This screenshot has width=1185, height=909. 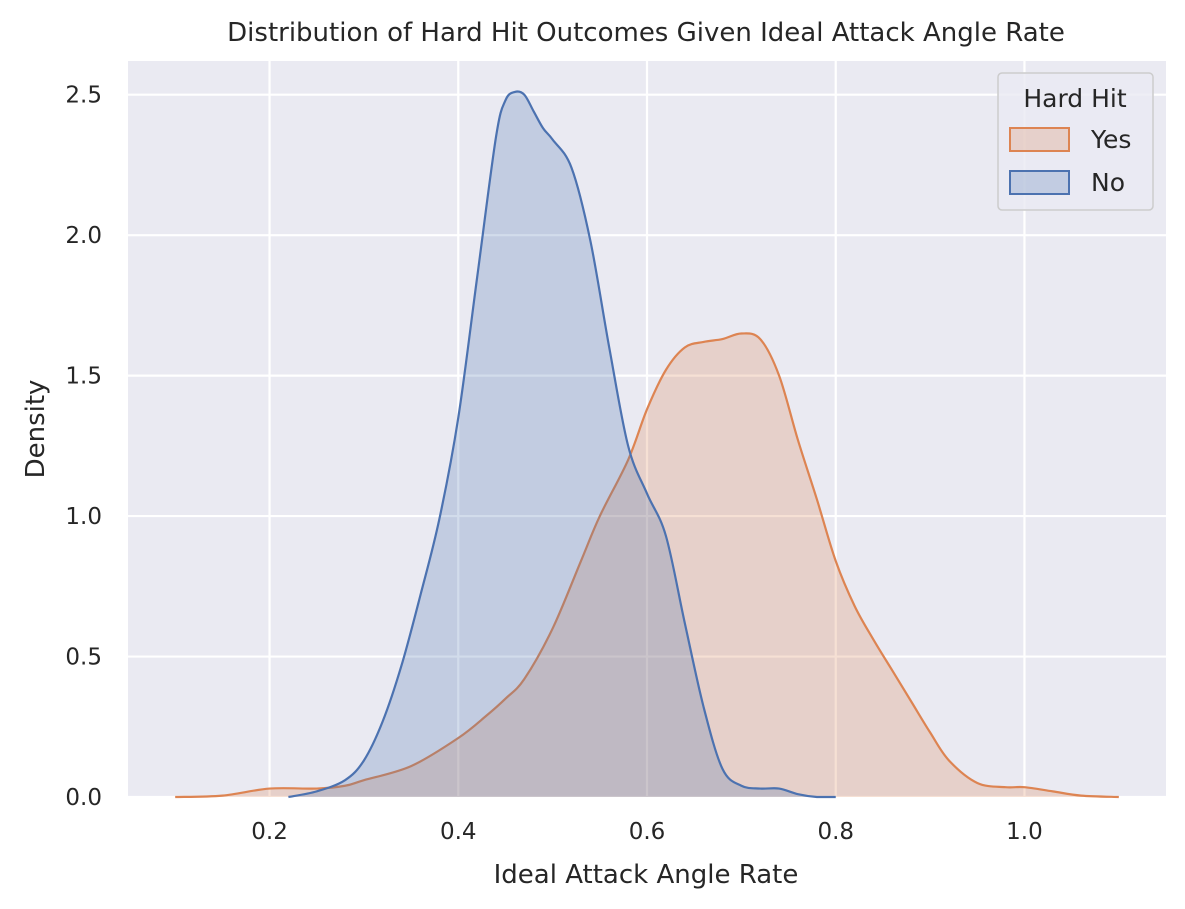 What do you see at coordinates (1110, 139) in the screenshot?
I see `legend-label-yes: Yes` at bounding box center [1110, 139].